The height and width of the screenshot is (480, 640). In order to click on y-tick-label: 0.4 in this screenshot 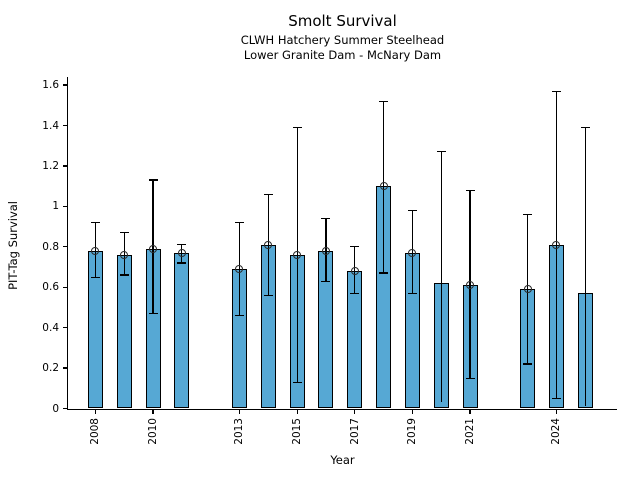, I will do `click(50, 327)`.